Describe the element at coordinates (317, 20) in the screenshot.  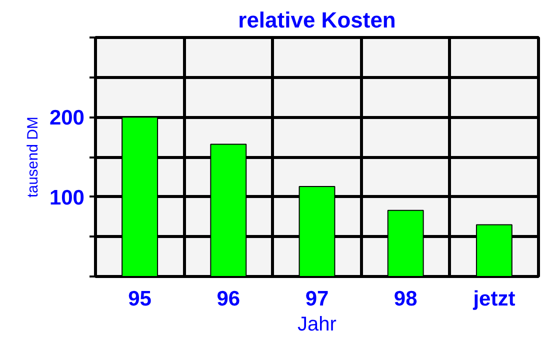
I see `chart-title: relative Kosten` at that location.